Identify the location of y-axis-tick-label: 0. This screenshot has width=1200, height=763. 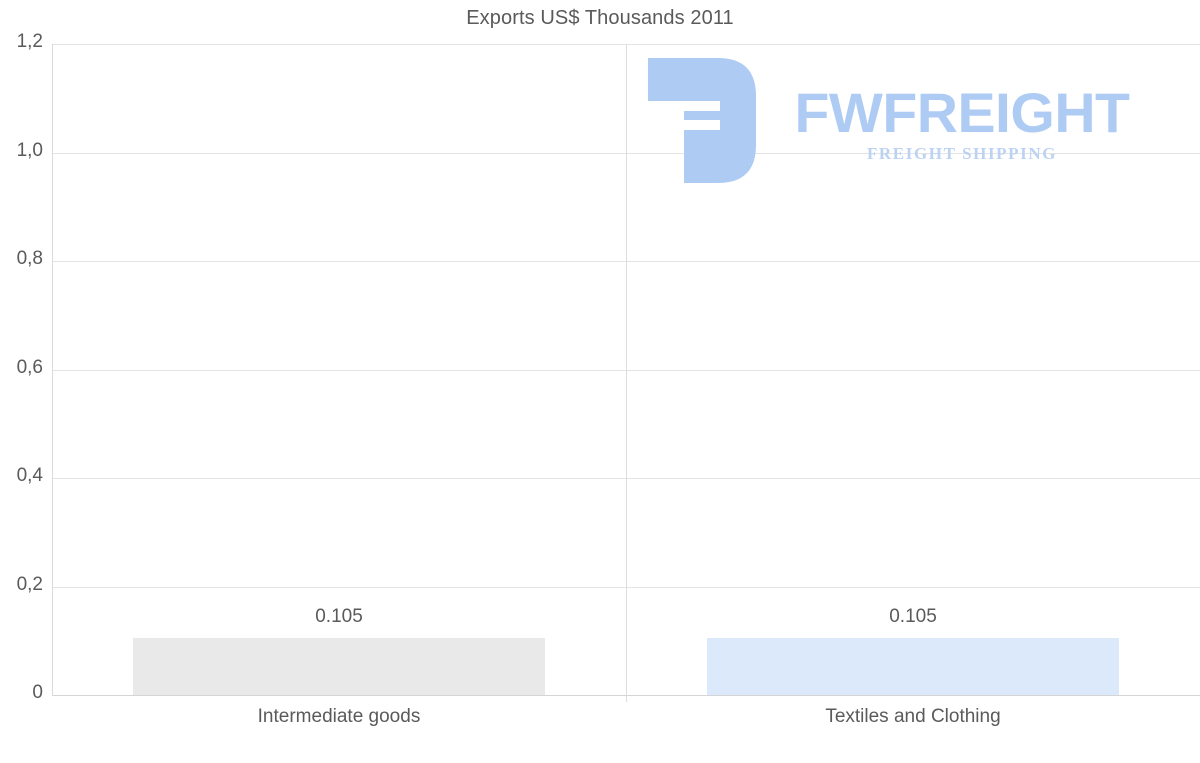
(37, 692).